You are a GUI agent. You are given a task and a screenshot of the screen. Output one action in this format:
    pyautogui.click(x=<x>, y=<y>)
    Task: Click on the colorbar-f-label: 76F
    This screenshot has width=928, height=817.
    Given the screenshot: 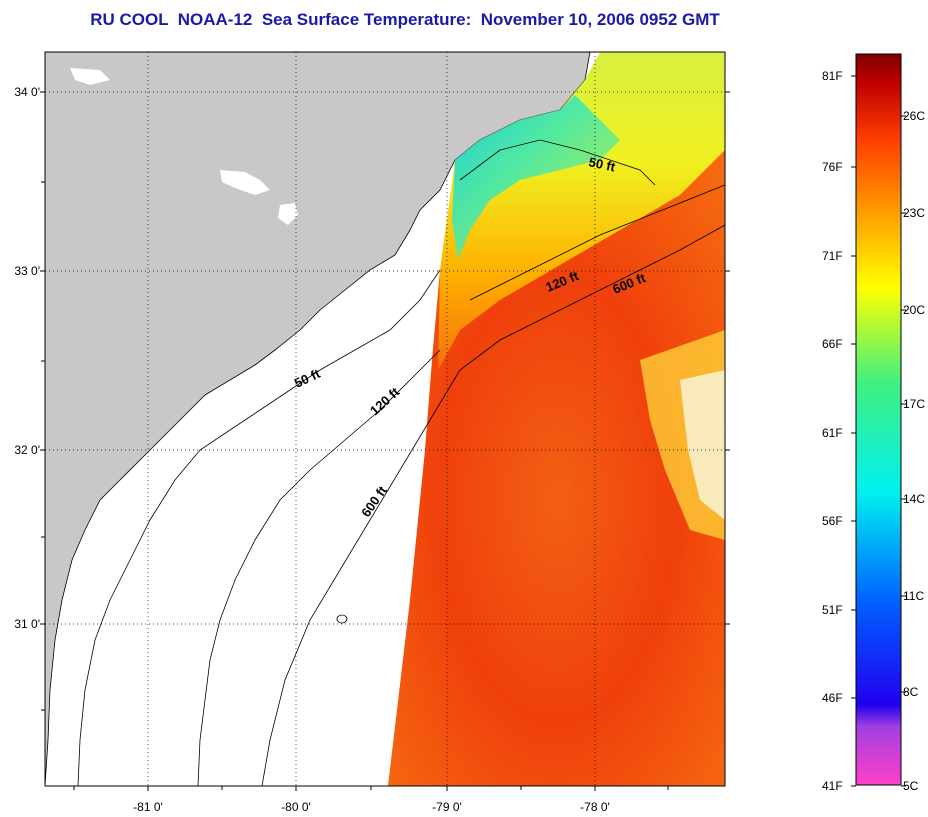 What is the action you would take?
    pyautogui.click(x=832, y=167)
    